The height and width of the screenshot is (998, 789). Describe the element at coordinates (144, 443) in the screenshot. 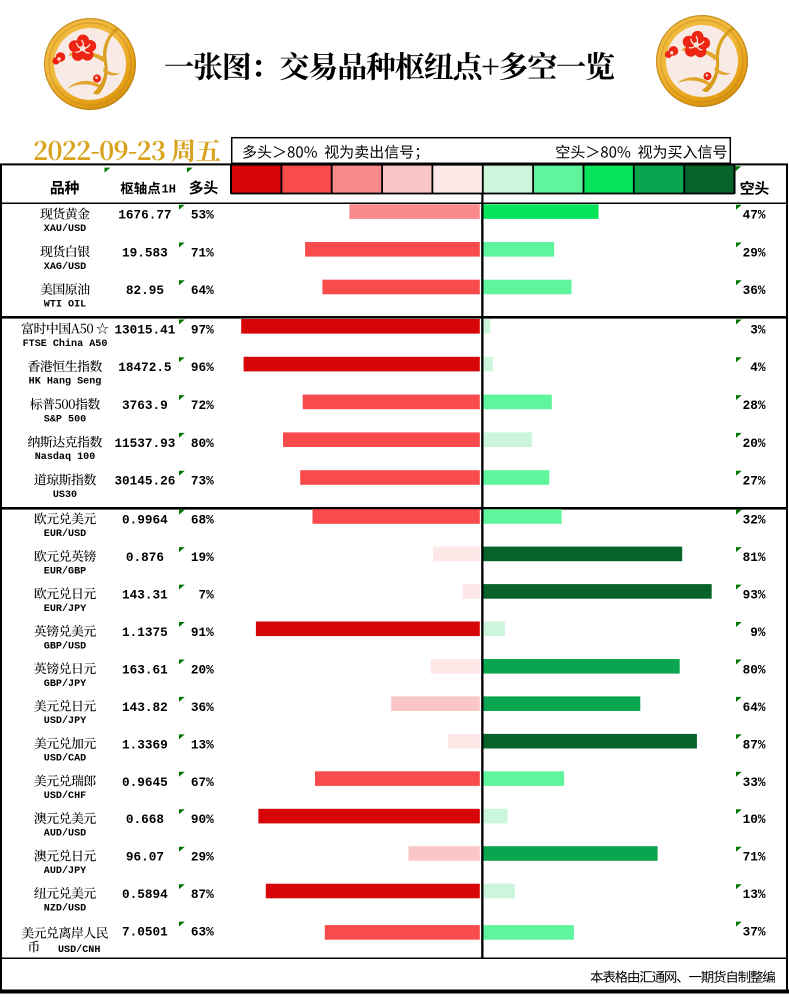

I see `svg-text: 11537.93` at that location.